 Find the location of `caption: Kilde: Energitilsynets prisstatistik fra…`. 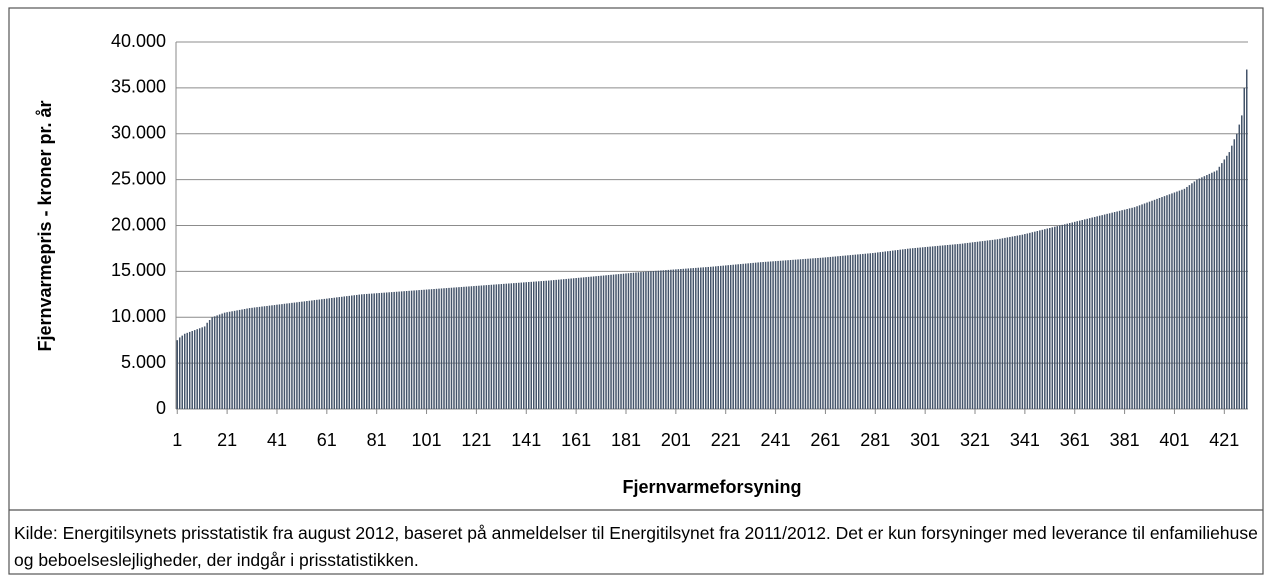

caption: Kilde: Energitilsynets prisstatistik fra… is located at coordinates (636, 546).